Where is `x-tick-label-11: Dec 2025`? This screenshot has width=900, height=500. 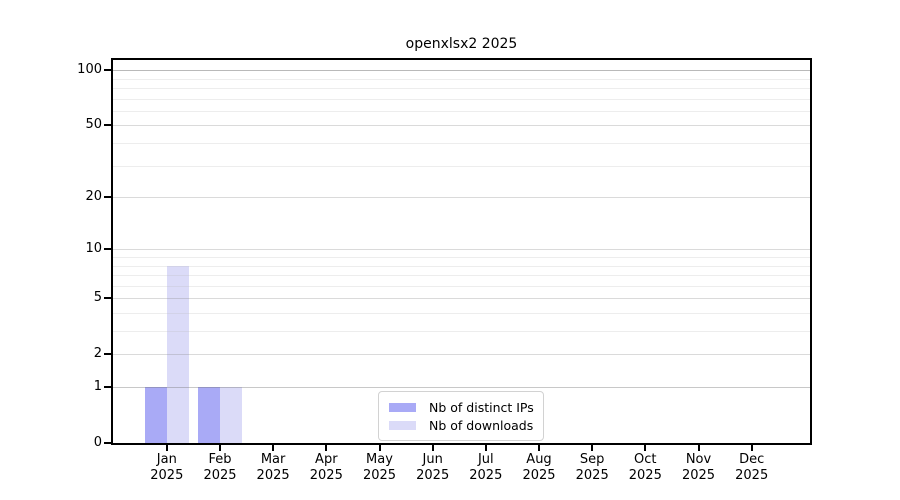 x-tick-label-11: Dec 2025 is located at coordinates (752, 467).